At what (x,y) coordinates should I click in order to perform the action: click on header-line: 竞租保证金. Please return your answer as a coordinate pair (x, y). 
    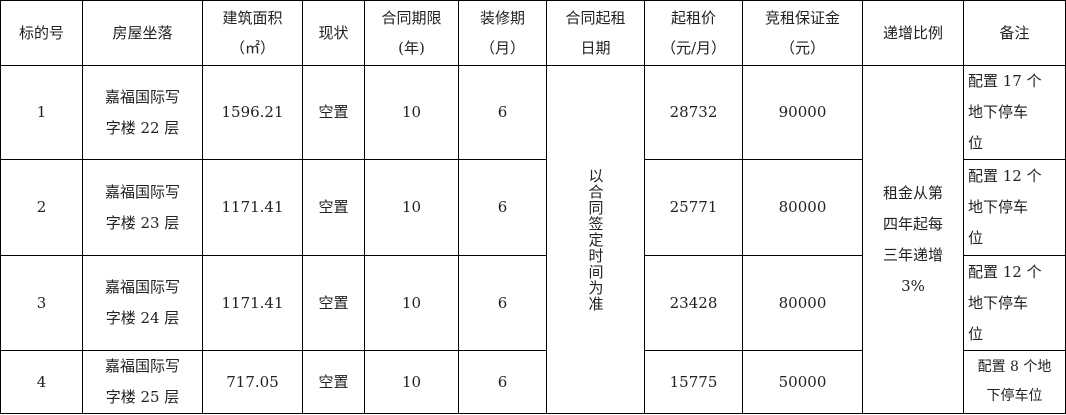
    Looking at the image, I should click on (802, 18).